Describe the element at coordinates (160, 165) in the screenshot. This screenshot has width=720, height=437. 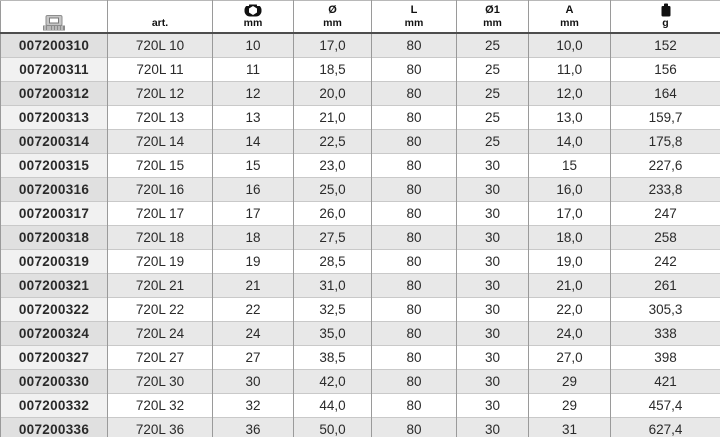
I see `value-cell: 720L 15` at that location.